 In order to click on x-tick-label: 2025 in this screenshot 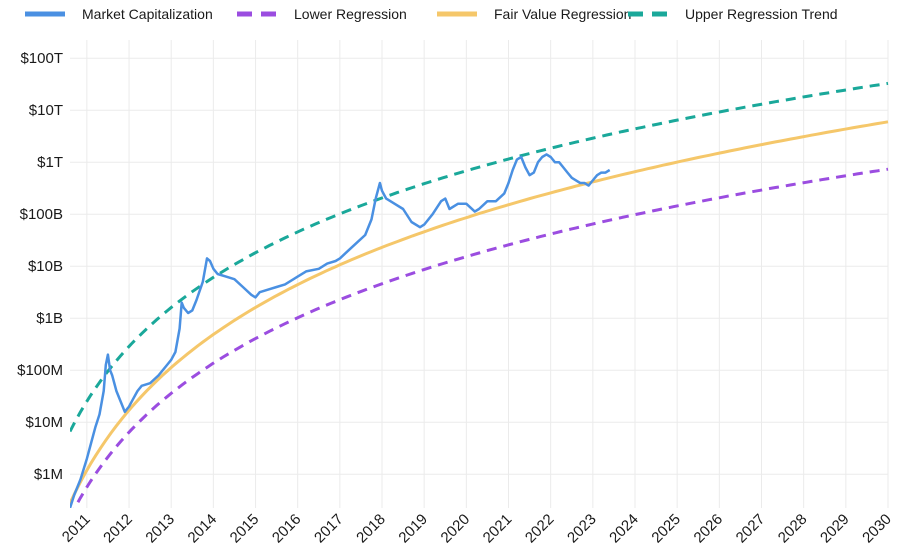, I will do `click(666, 529)`.